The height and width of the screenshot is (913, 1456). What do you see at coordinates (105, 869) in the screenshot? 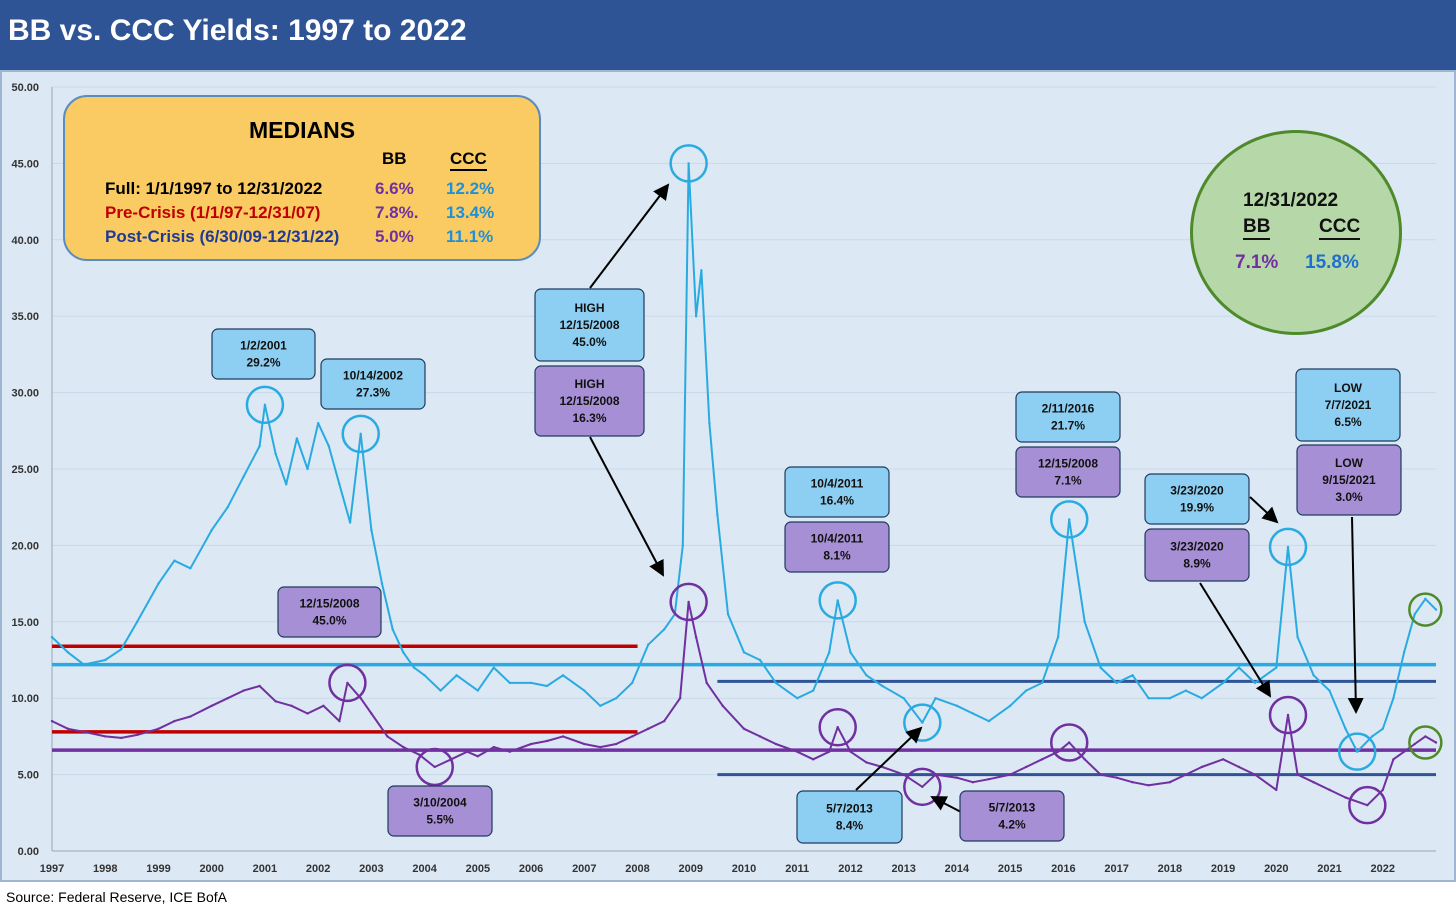
I see `x-tick-label: 1998` at bounding box center [105, 869].